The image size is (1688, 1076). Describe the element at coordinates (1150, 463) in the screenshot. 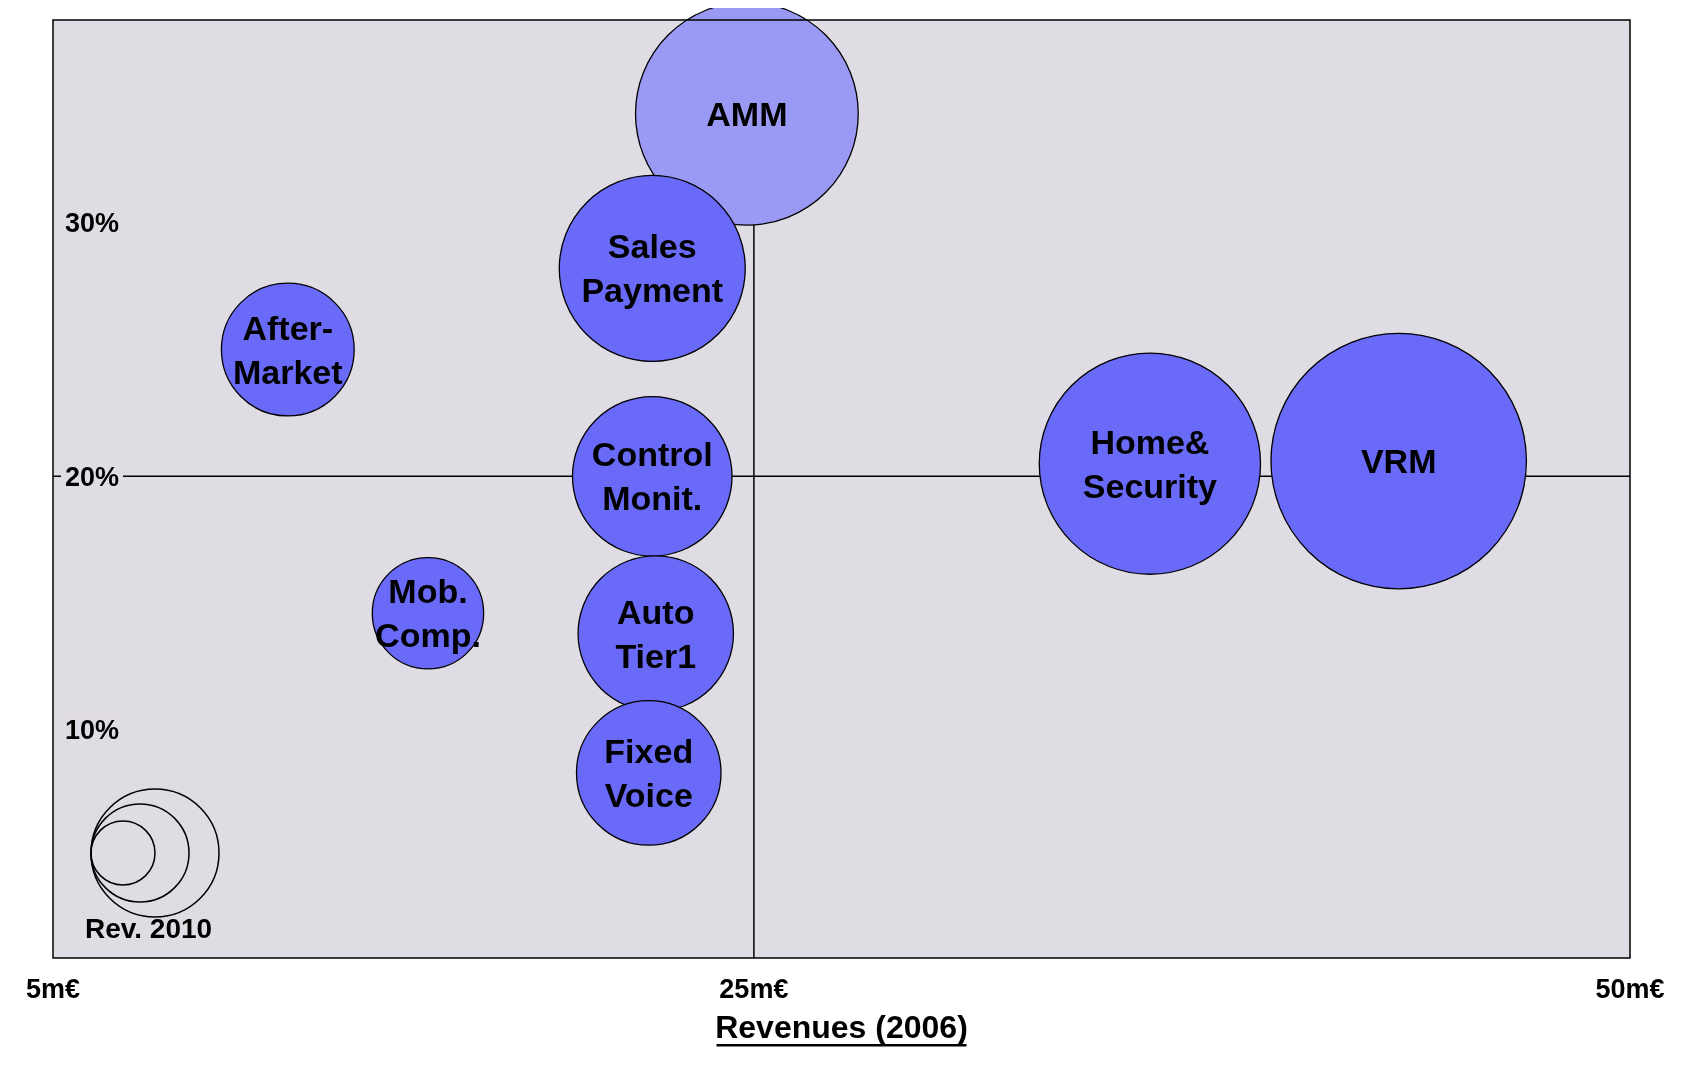

I see `series-label: Home& Security` at that location.